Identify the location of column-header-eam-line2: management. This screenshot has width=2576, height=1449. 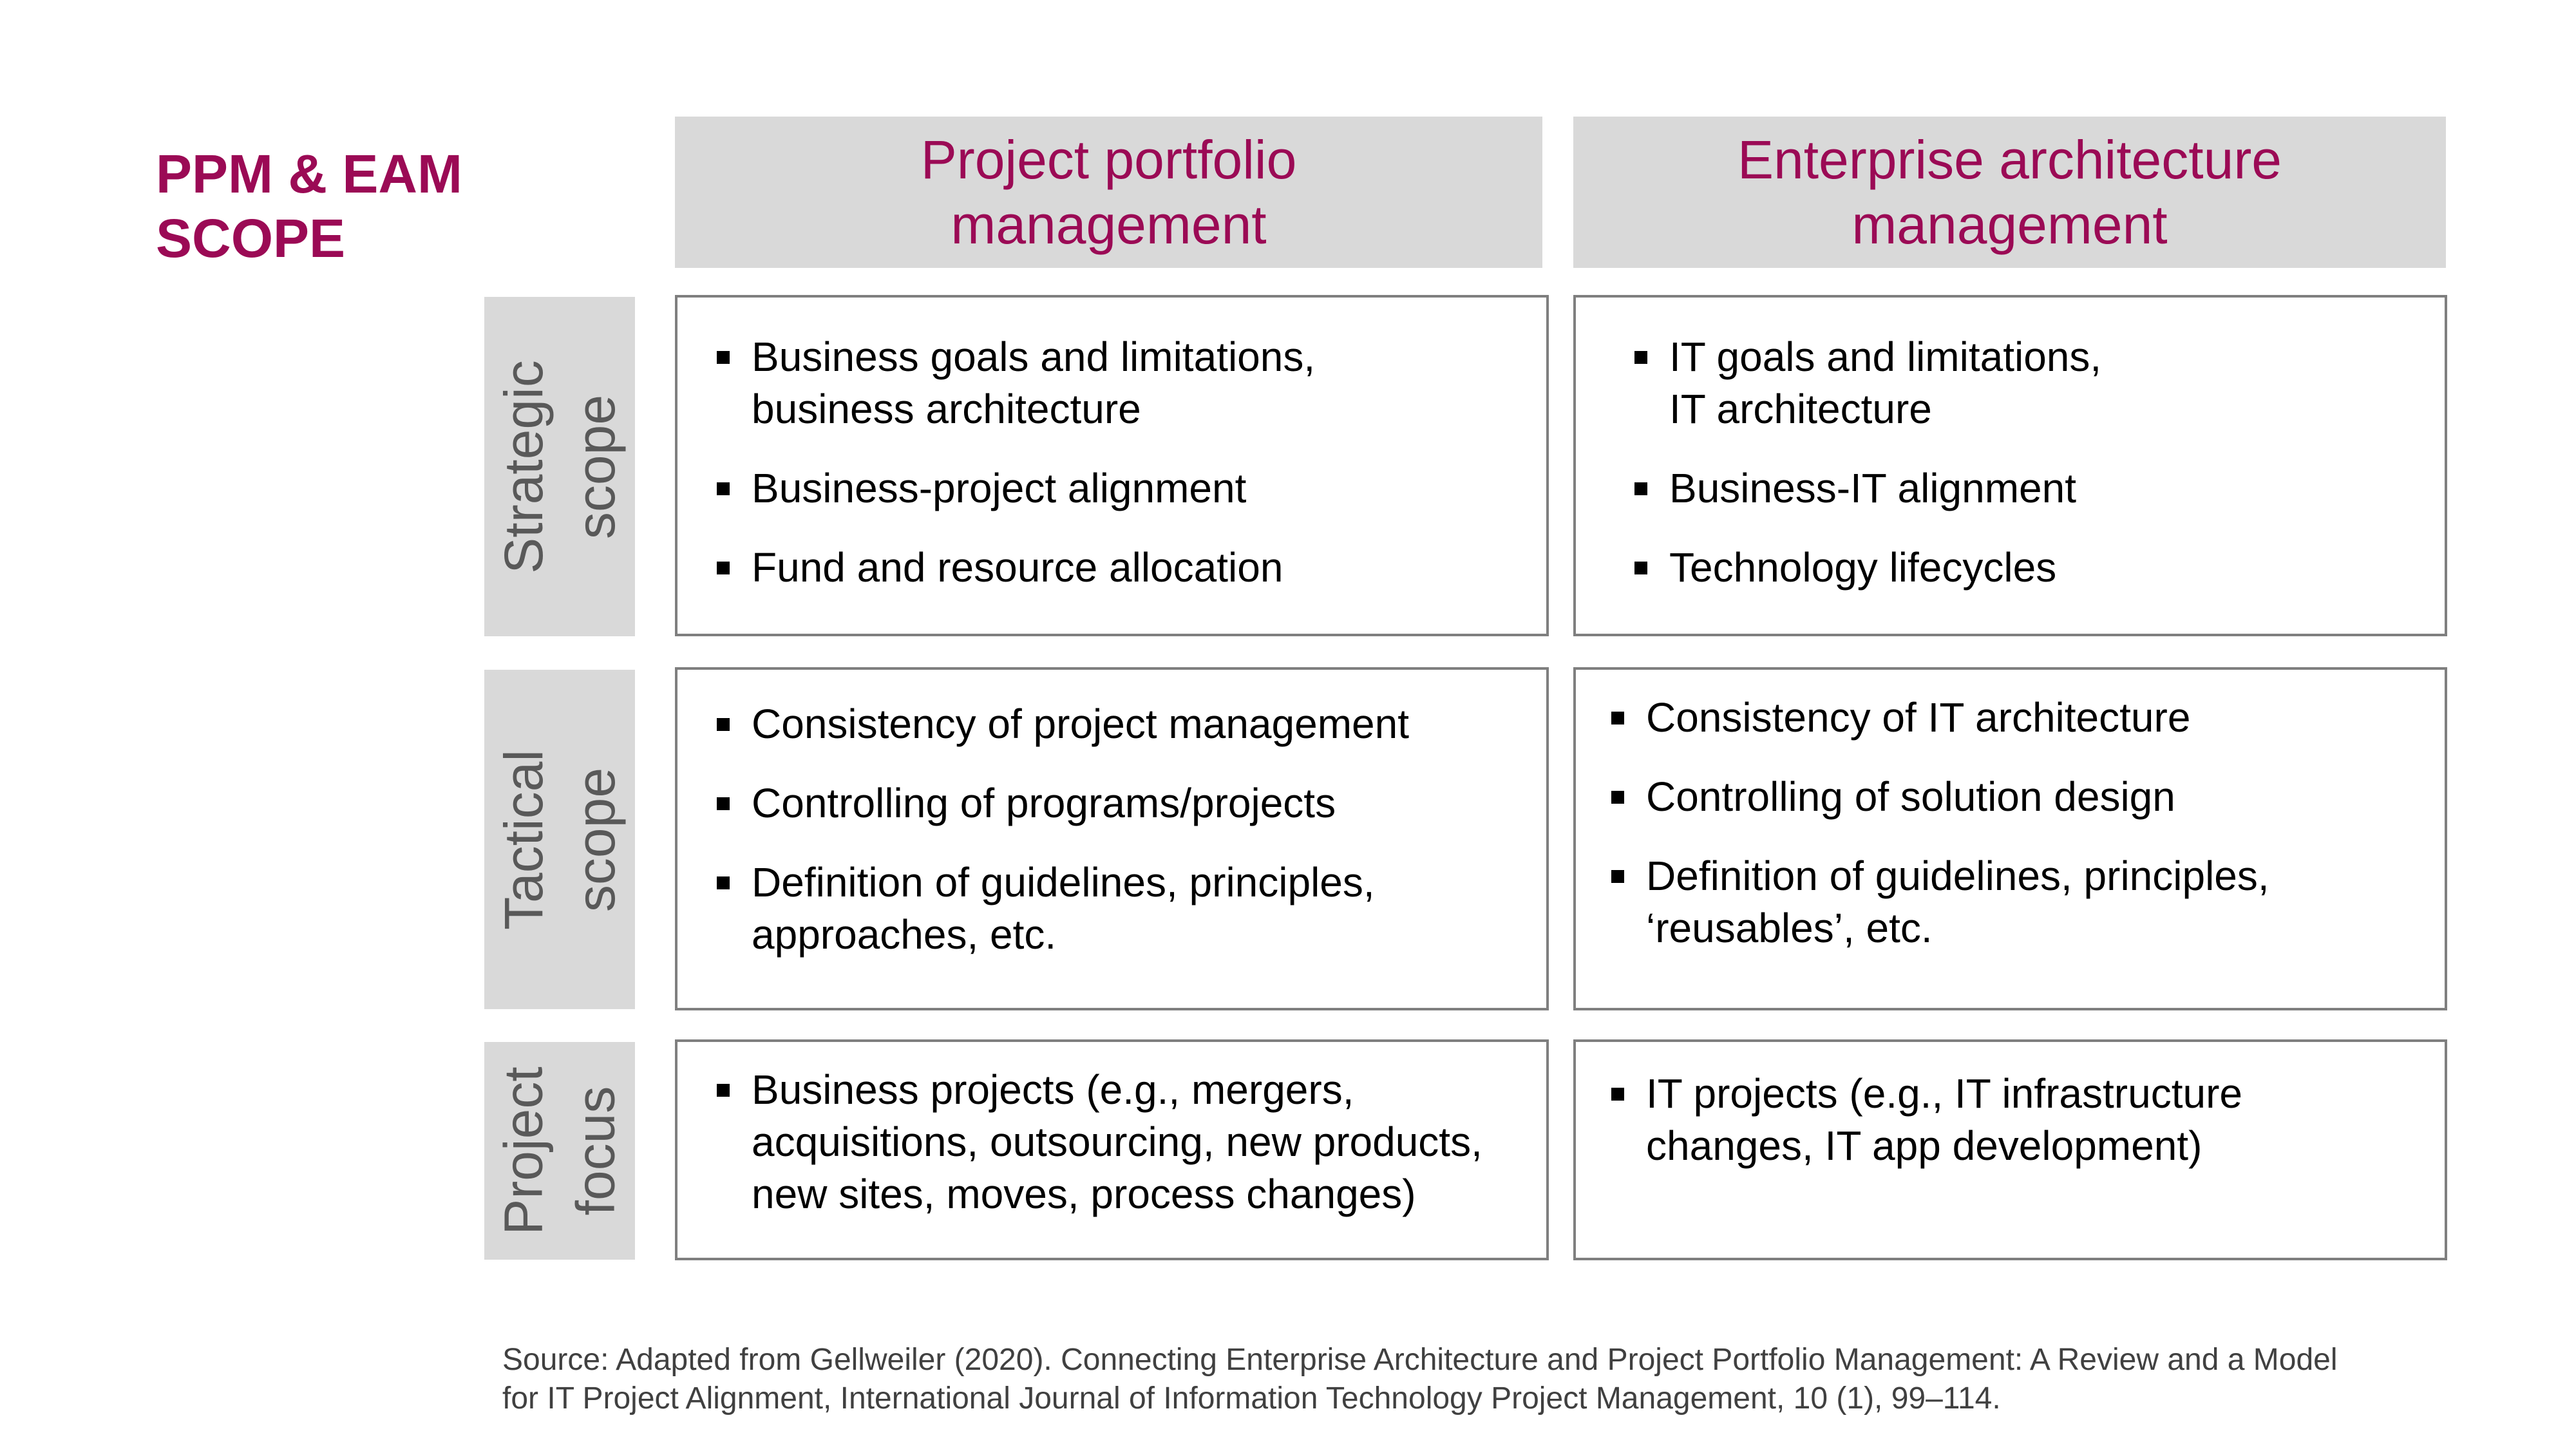
(2010, 224).